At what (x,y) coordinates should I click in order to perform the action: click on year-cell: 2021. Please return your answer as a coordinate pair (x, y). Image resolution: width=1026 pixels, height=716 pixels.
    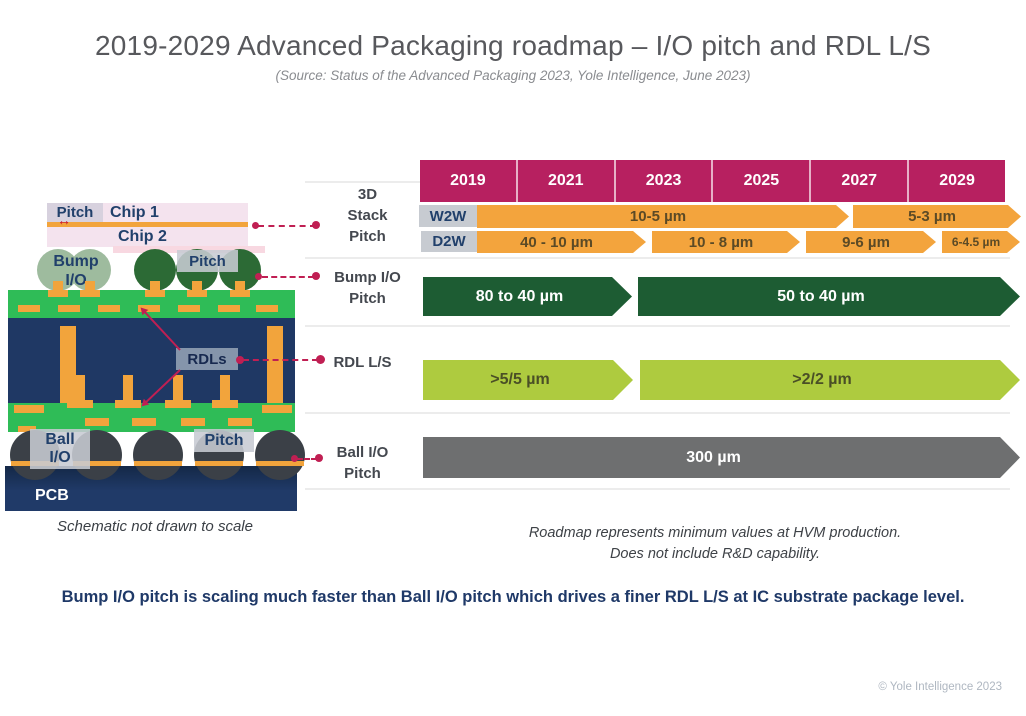
    Looking at the image, I should click on (564, 181).